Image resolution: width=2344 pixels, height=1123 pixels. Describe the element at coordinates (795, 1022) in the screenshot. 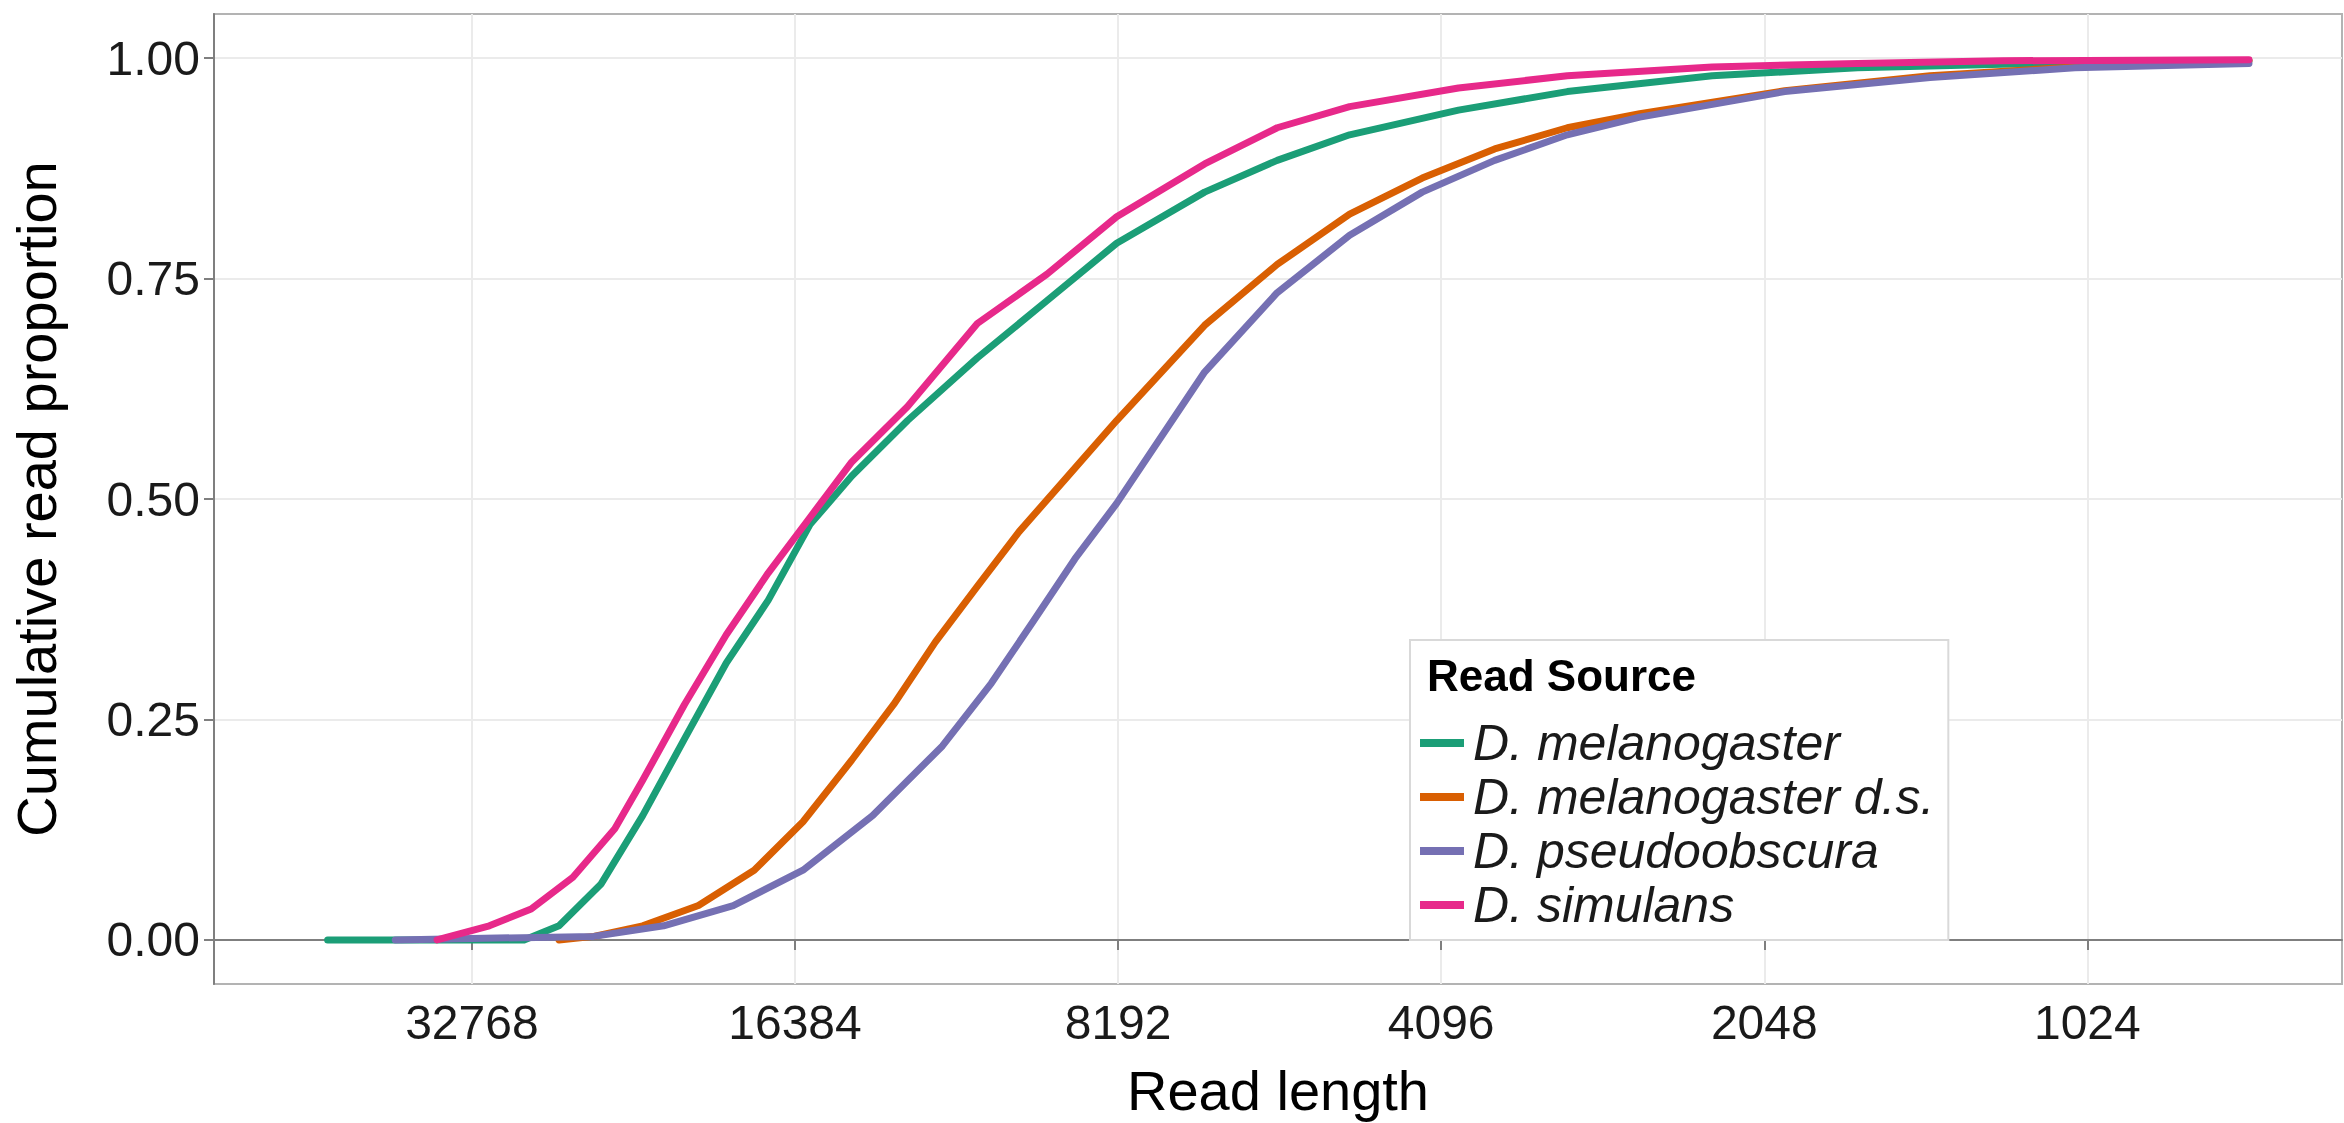

I see `x-tick-label: 16384` at that location.